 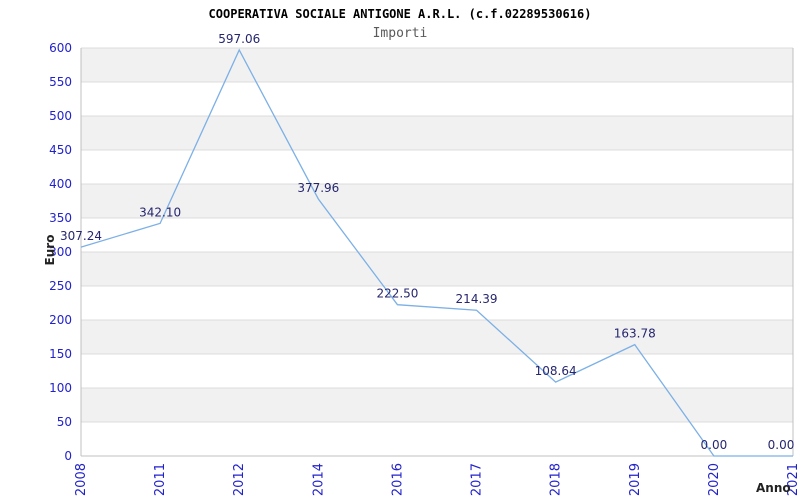 I want to click on x-tick-label: 2012, so click(x=239, y=479).